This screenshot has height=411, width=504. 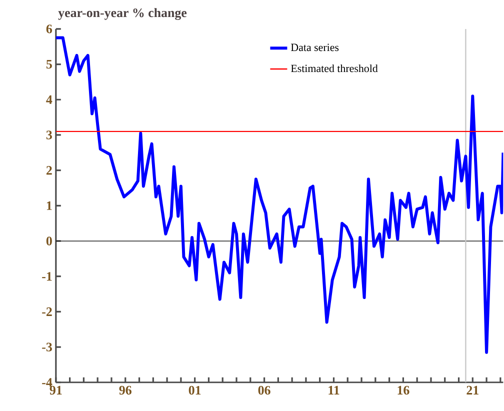 I want to click on x-tick-label: 06, so click(x=264, y=390).